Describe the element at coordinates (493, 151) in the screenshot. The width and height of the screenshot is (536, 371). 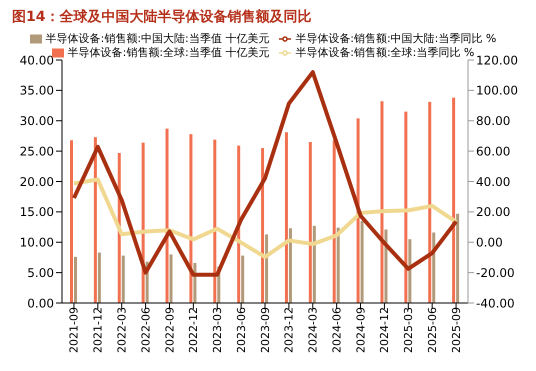
I see `y2-tick-label: 60.00` at that location.